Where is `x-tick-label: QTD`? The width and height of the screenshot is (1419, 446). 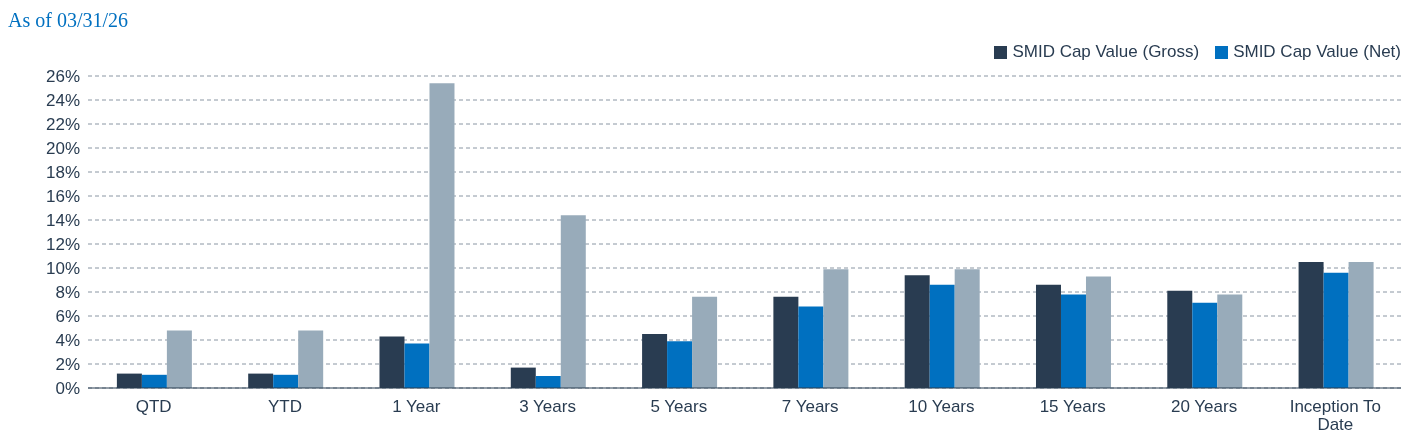
x-tick-label: QTD is located at coordinates (153, 406).